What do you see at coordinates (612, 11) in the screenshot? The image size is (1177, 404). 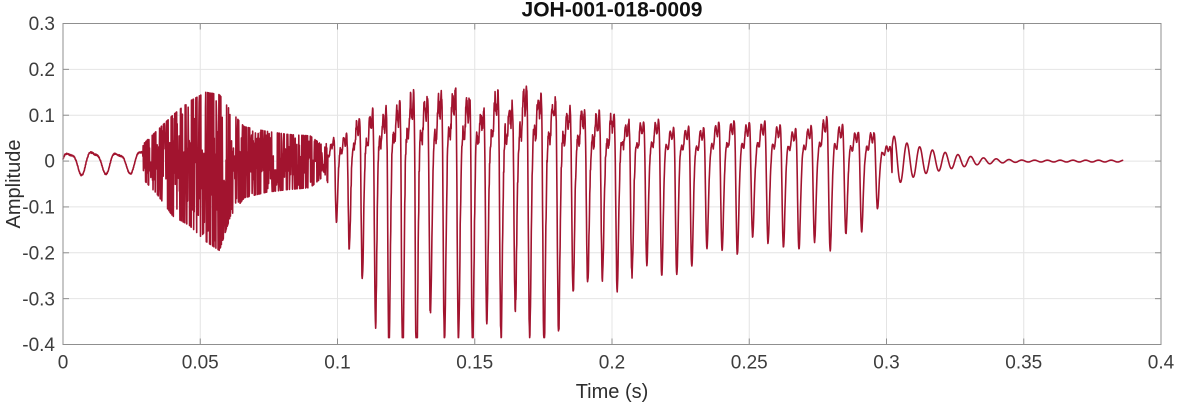 I see `chart-title: JOH-001-018-0009` at bounding box center [612, 11].